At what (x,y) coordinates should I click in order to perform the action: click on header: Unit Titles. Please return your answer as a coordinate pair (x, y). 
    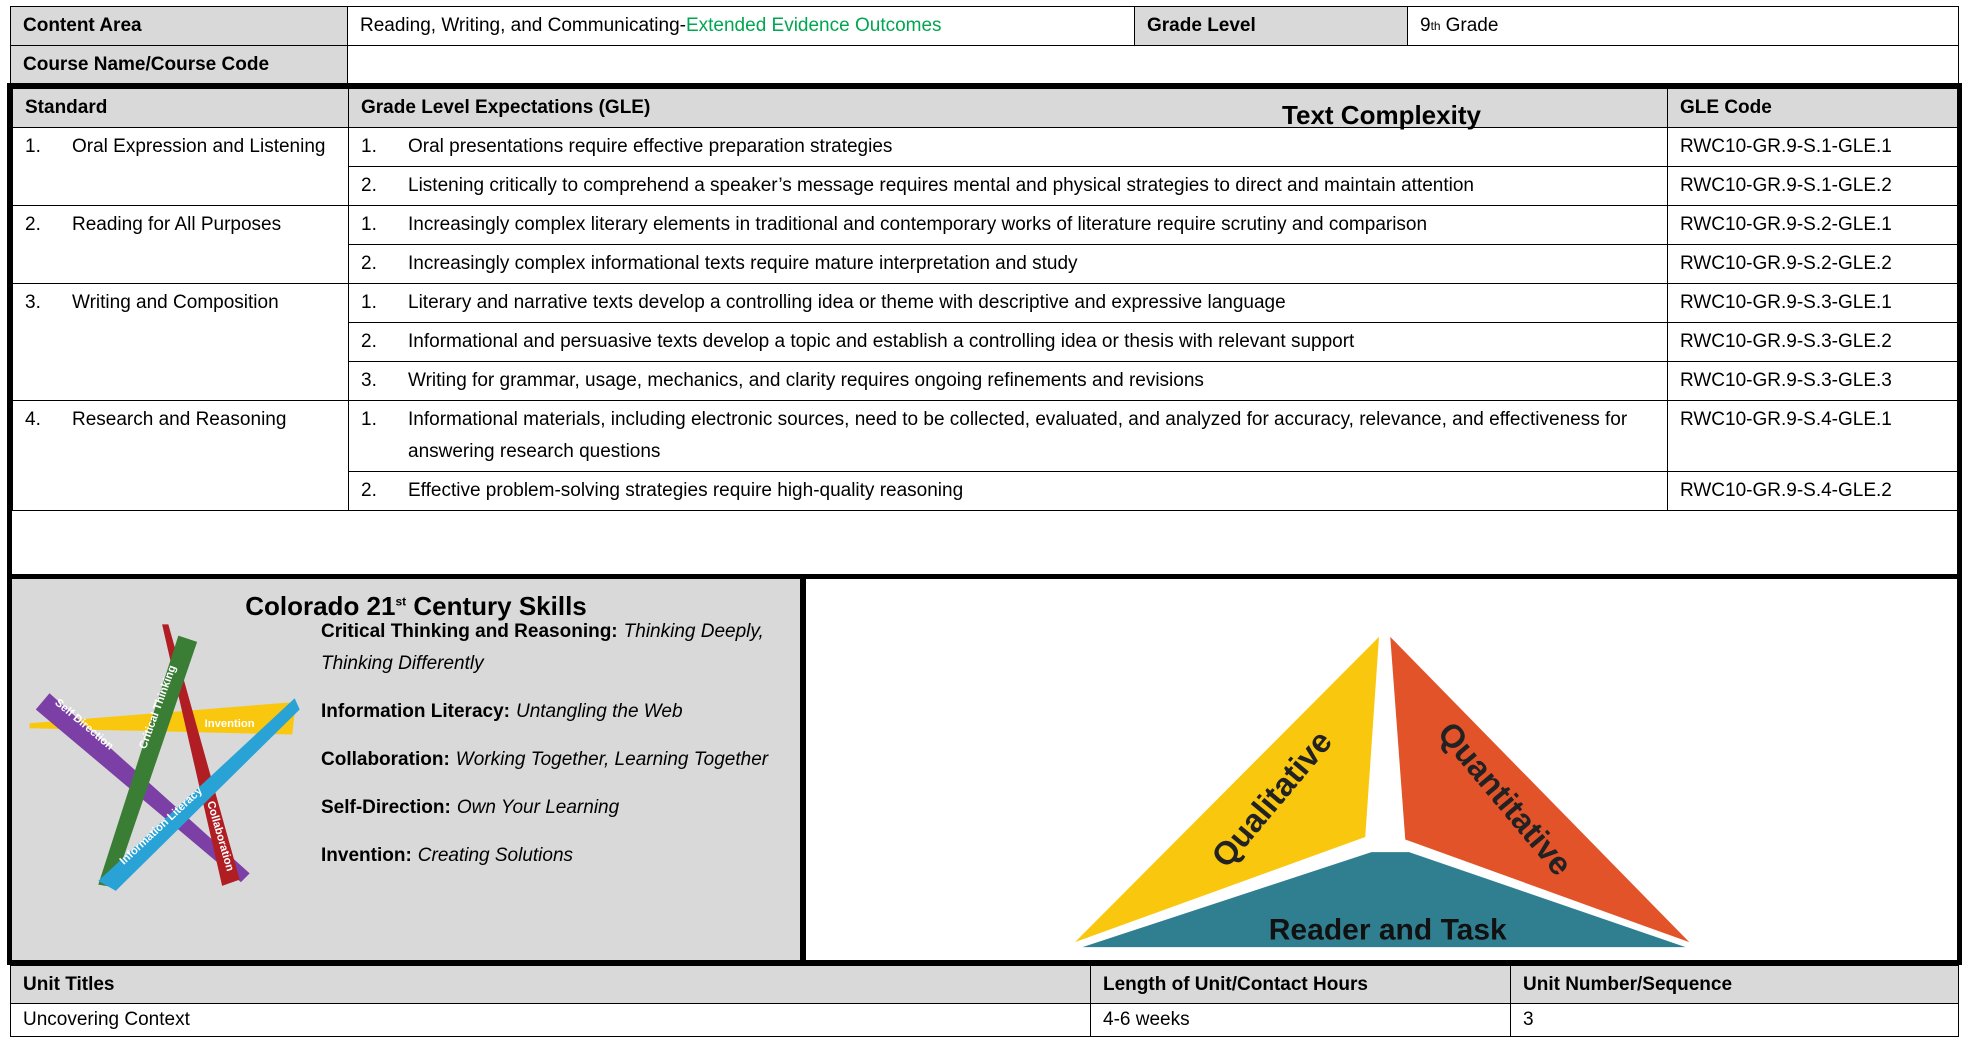
    Looking at the image, I should click on (69, 984).